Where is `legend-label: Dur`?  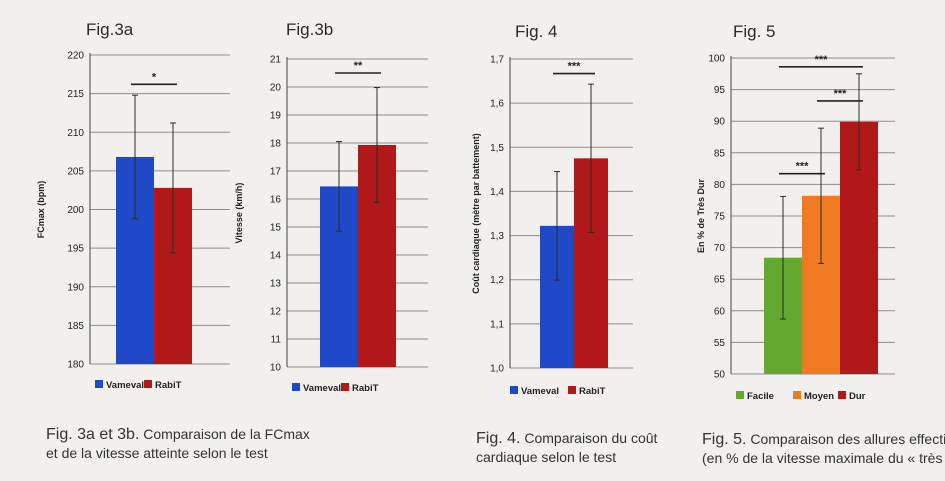
legend-label: Dur is located at coordinates (857, 396).